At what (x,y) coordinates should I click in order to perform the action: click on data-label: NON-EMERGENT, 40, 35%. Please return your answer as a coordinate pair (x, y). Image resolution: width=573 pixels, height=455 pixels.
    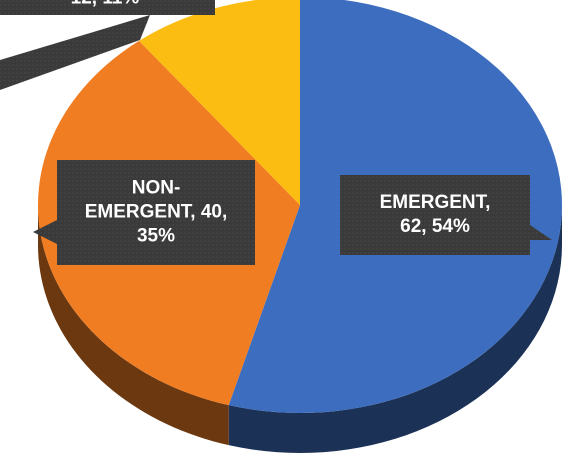
    Looking at the image, I should click on (144, 212).